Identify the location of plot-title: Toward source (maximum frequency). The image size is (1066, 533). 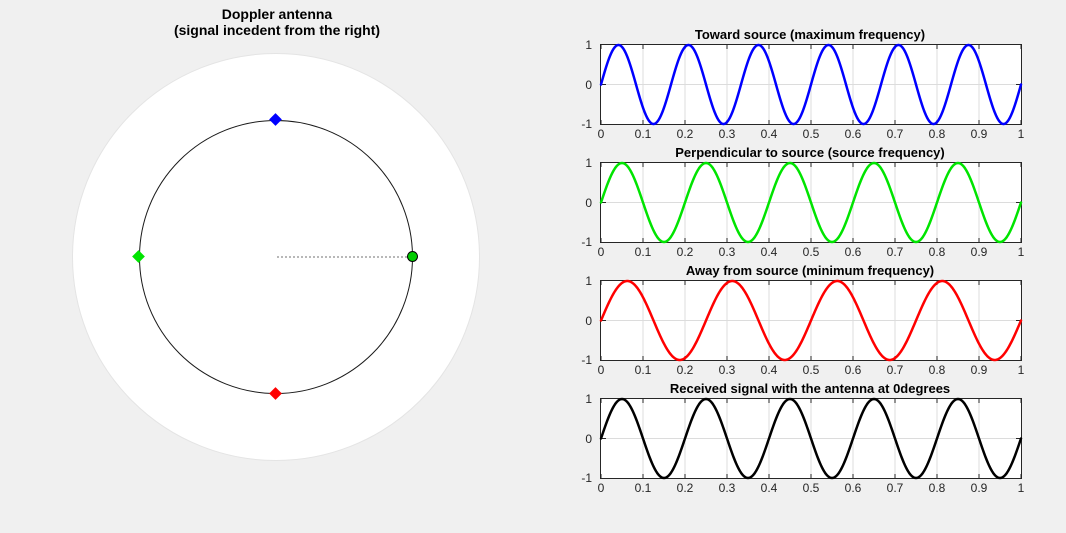
(810, 34).